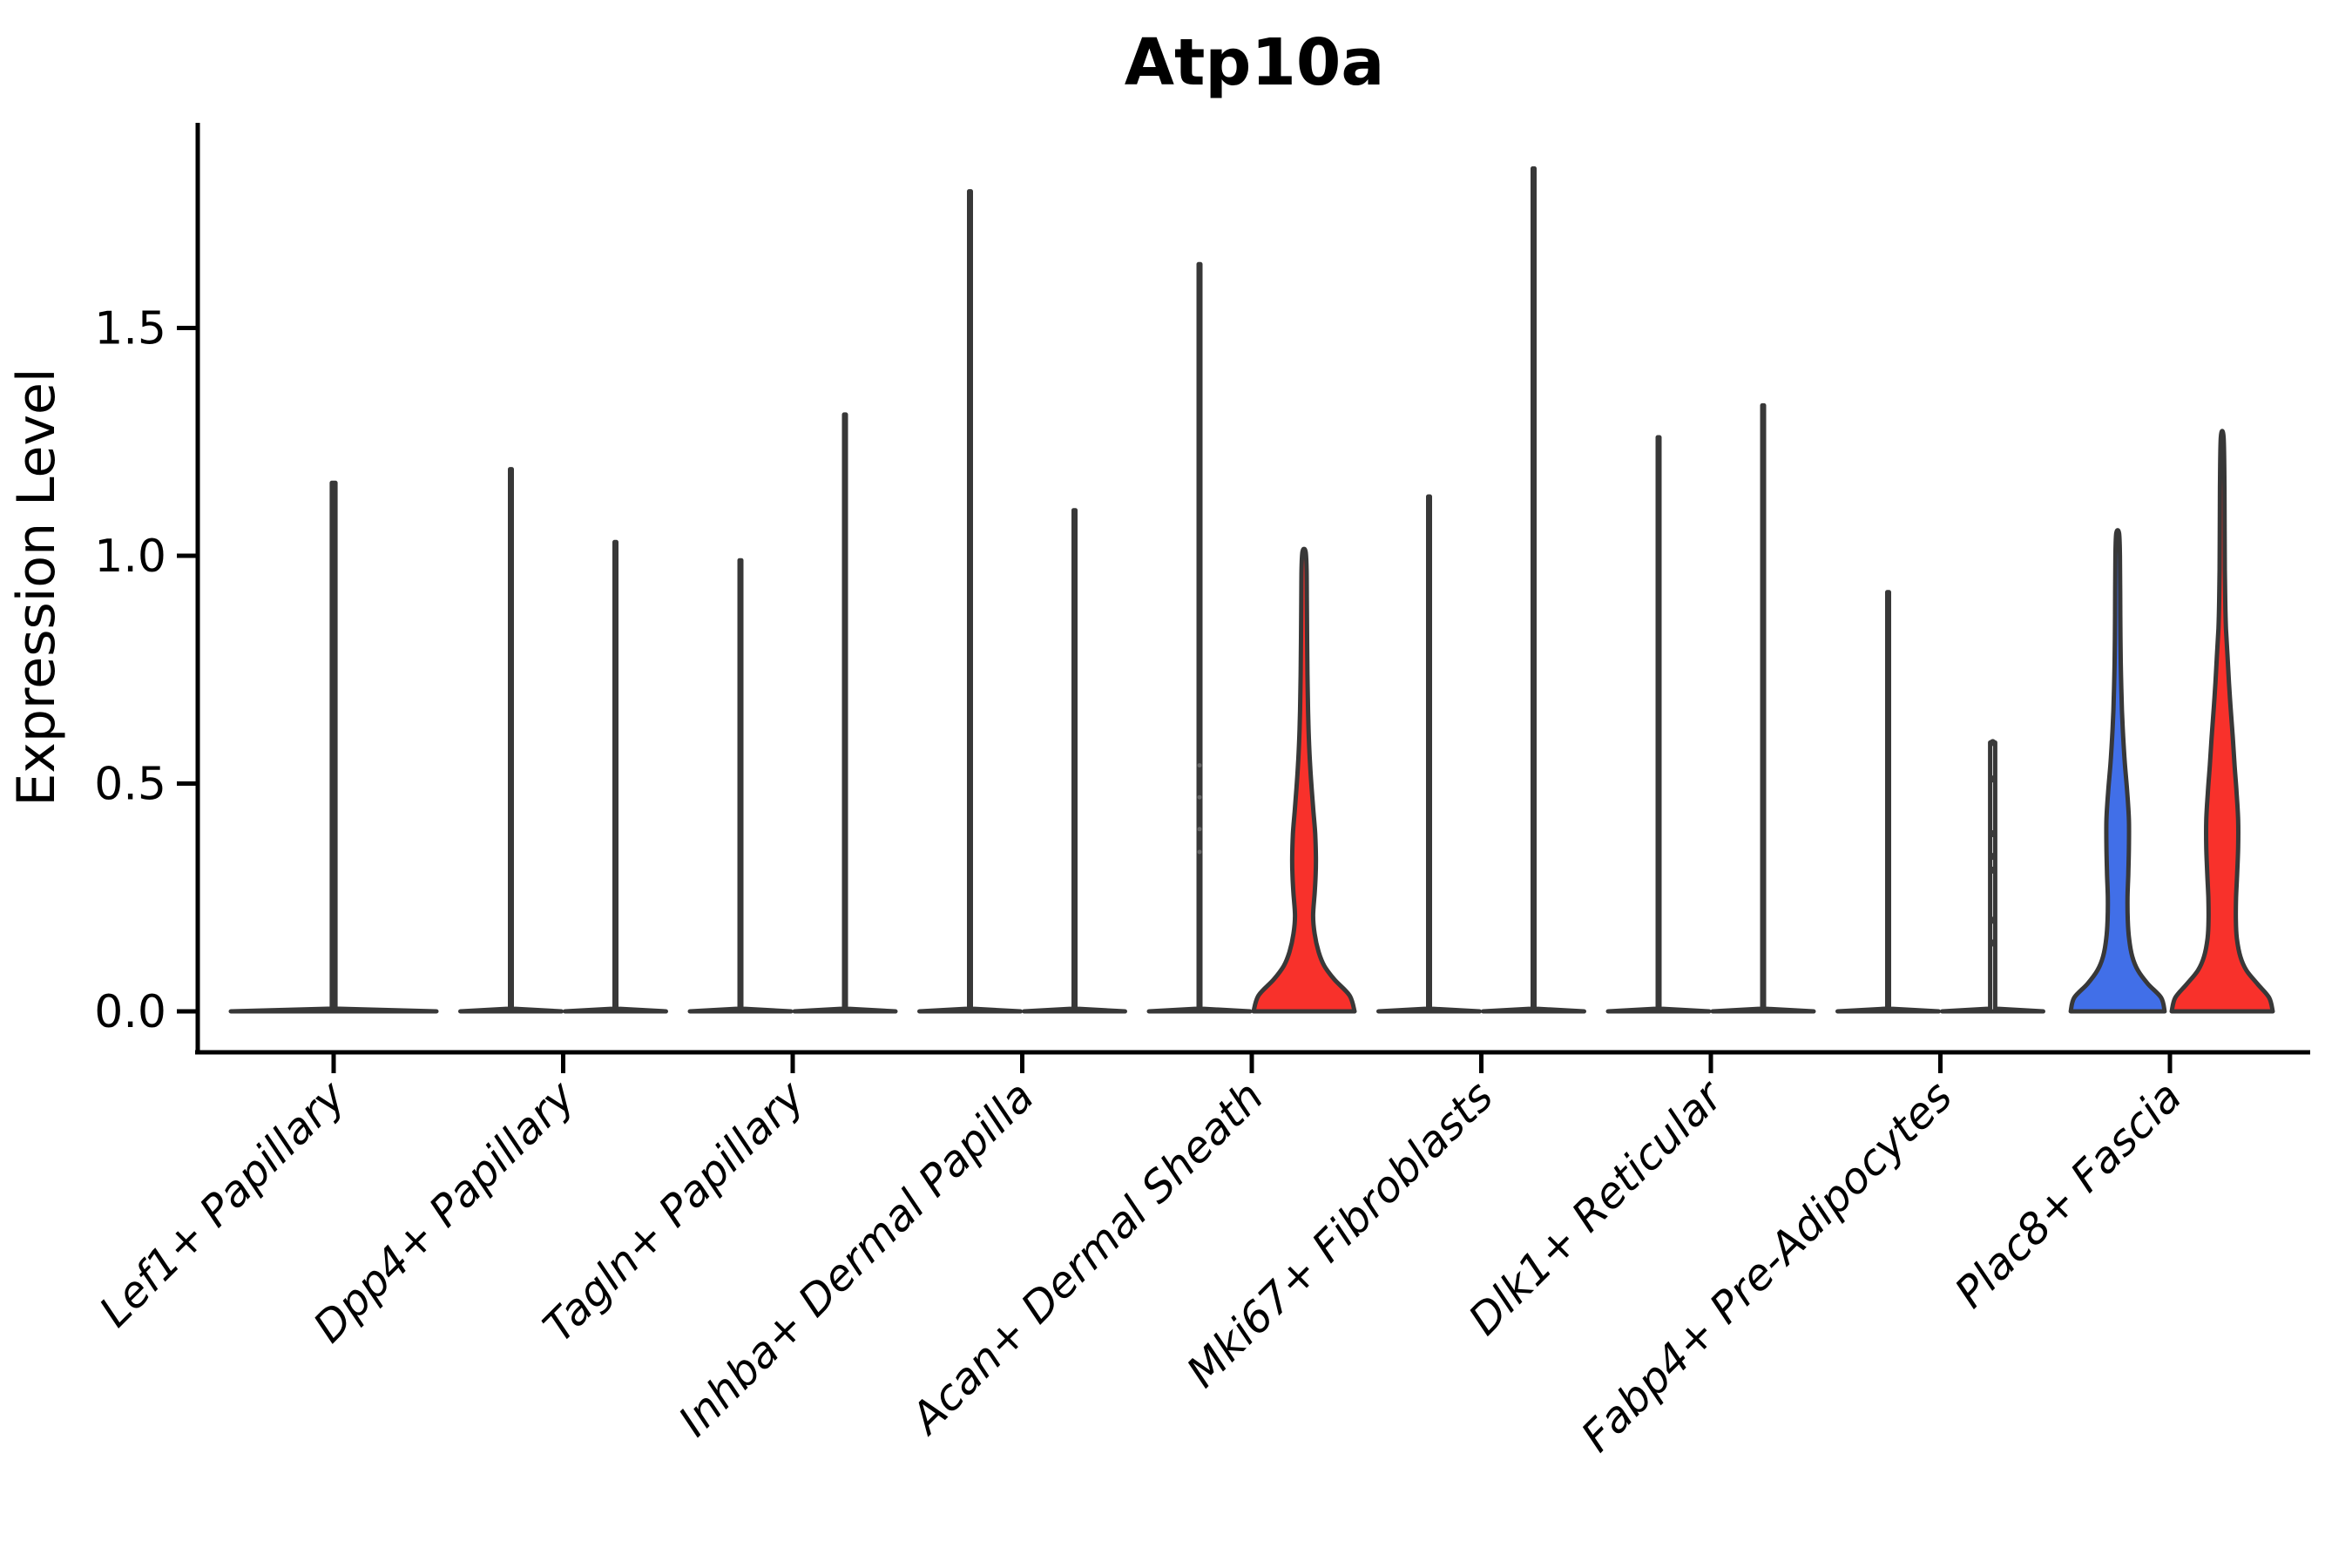  Describe the element at coordinates (36, 587) in the screenshot. I see `y-axis-label: Expression Level` at that location.